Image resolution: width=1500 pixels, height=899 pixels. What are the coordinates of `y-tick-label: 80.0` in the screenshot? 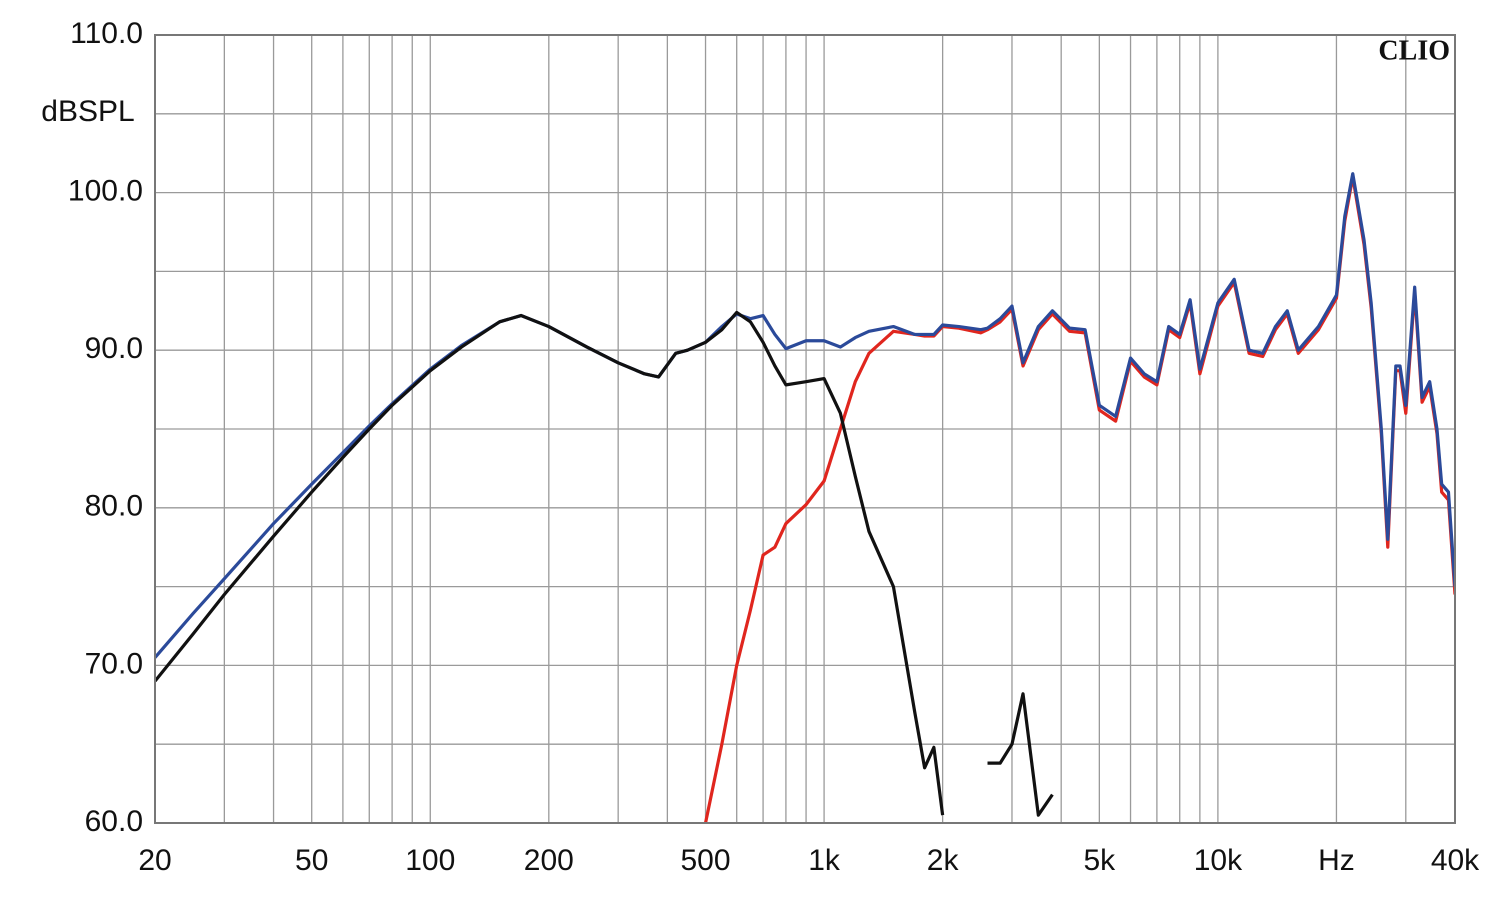 It's located at (114, 506).